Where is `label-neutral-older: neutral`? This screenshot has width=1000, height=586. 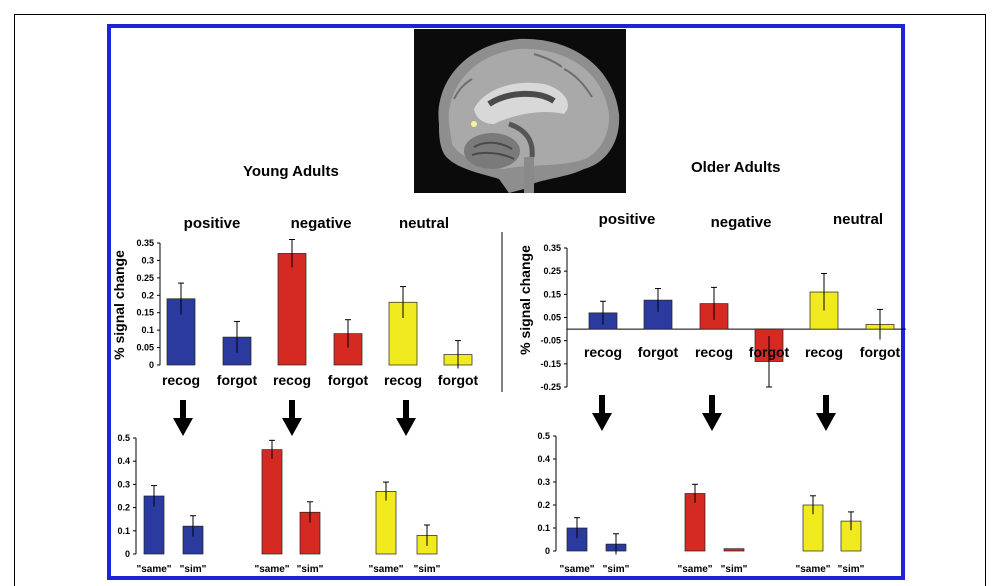 label-neutral-older: neutral is located at coordinates (858, 219).